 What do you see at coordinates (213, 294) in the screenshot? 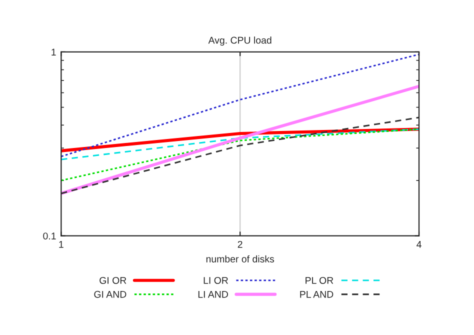
I see `legend-label: LI AND` at bounding box center [213, 294].